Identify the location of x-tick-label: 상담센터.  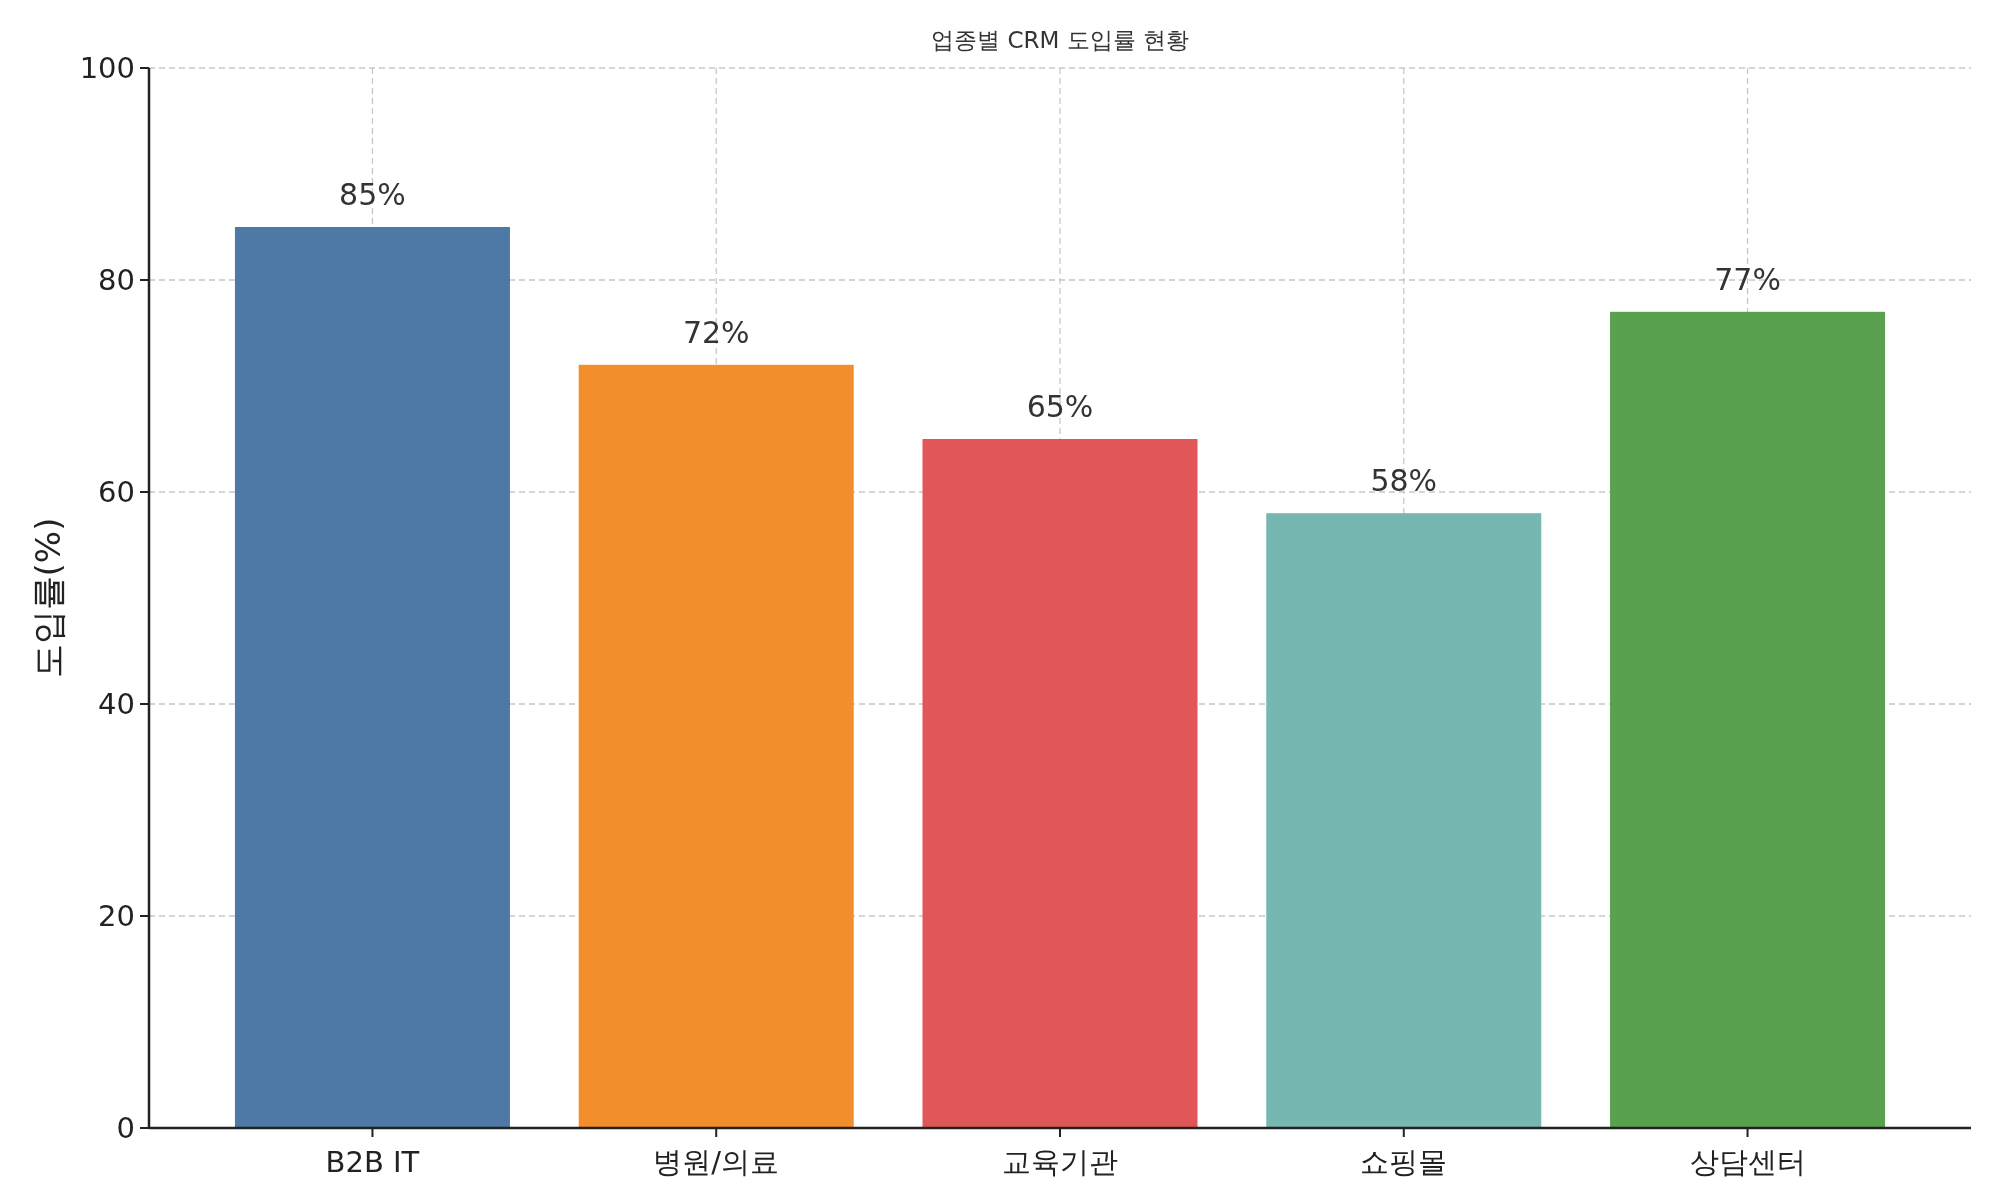
(1747, 1162).